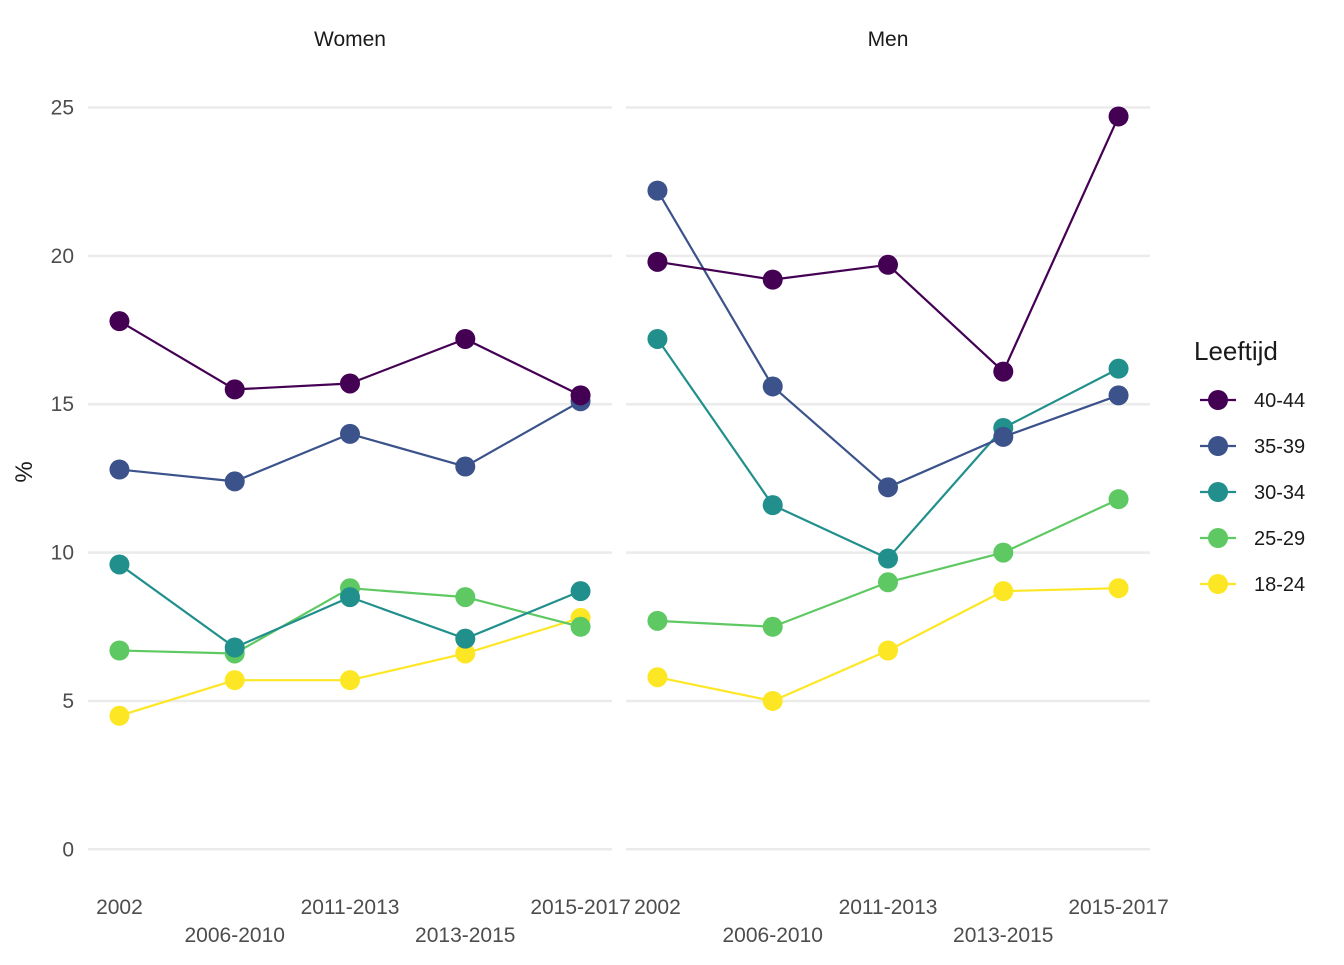 Image resolution: width=1344 pixels, height=965 pixels. What do you see at coordinates (350, 680) in the screenshot?
I see `data-point-women-18-24-2011-2013` at bounding box center [350, 680].